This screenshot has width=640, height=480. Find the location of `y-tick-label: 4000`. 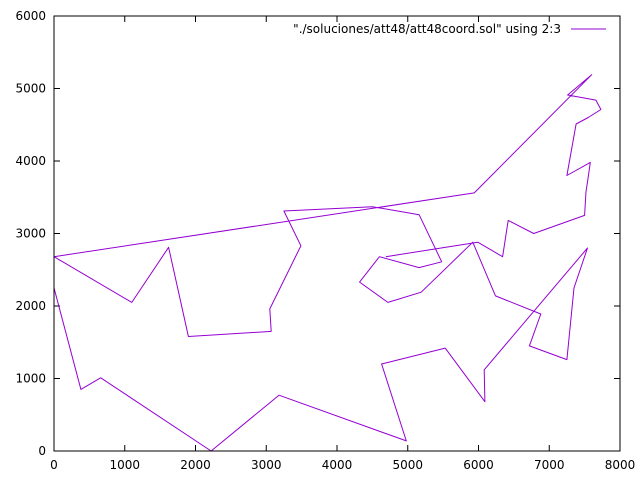

y-tick-label: 4000 is located at coordinates (30, 161).